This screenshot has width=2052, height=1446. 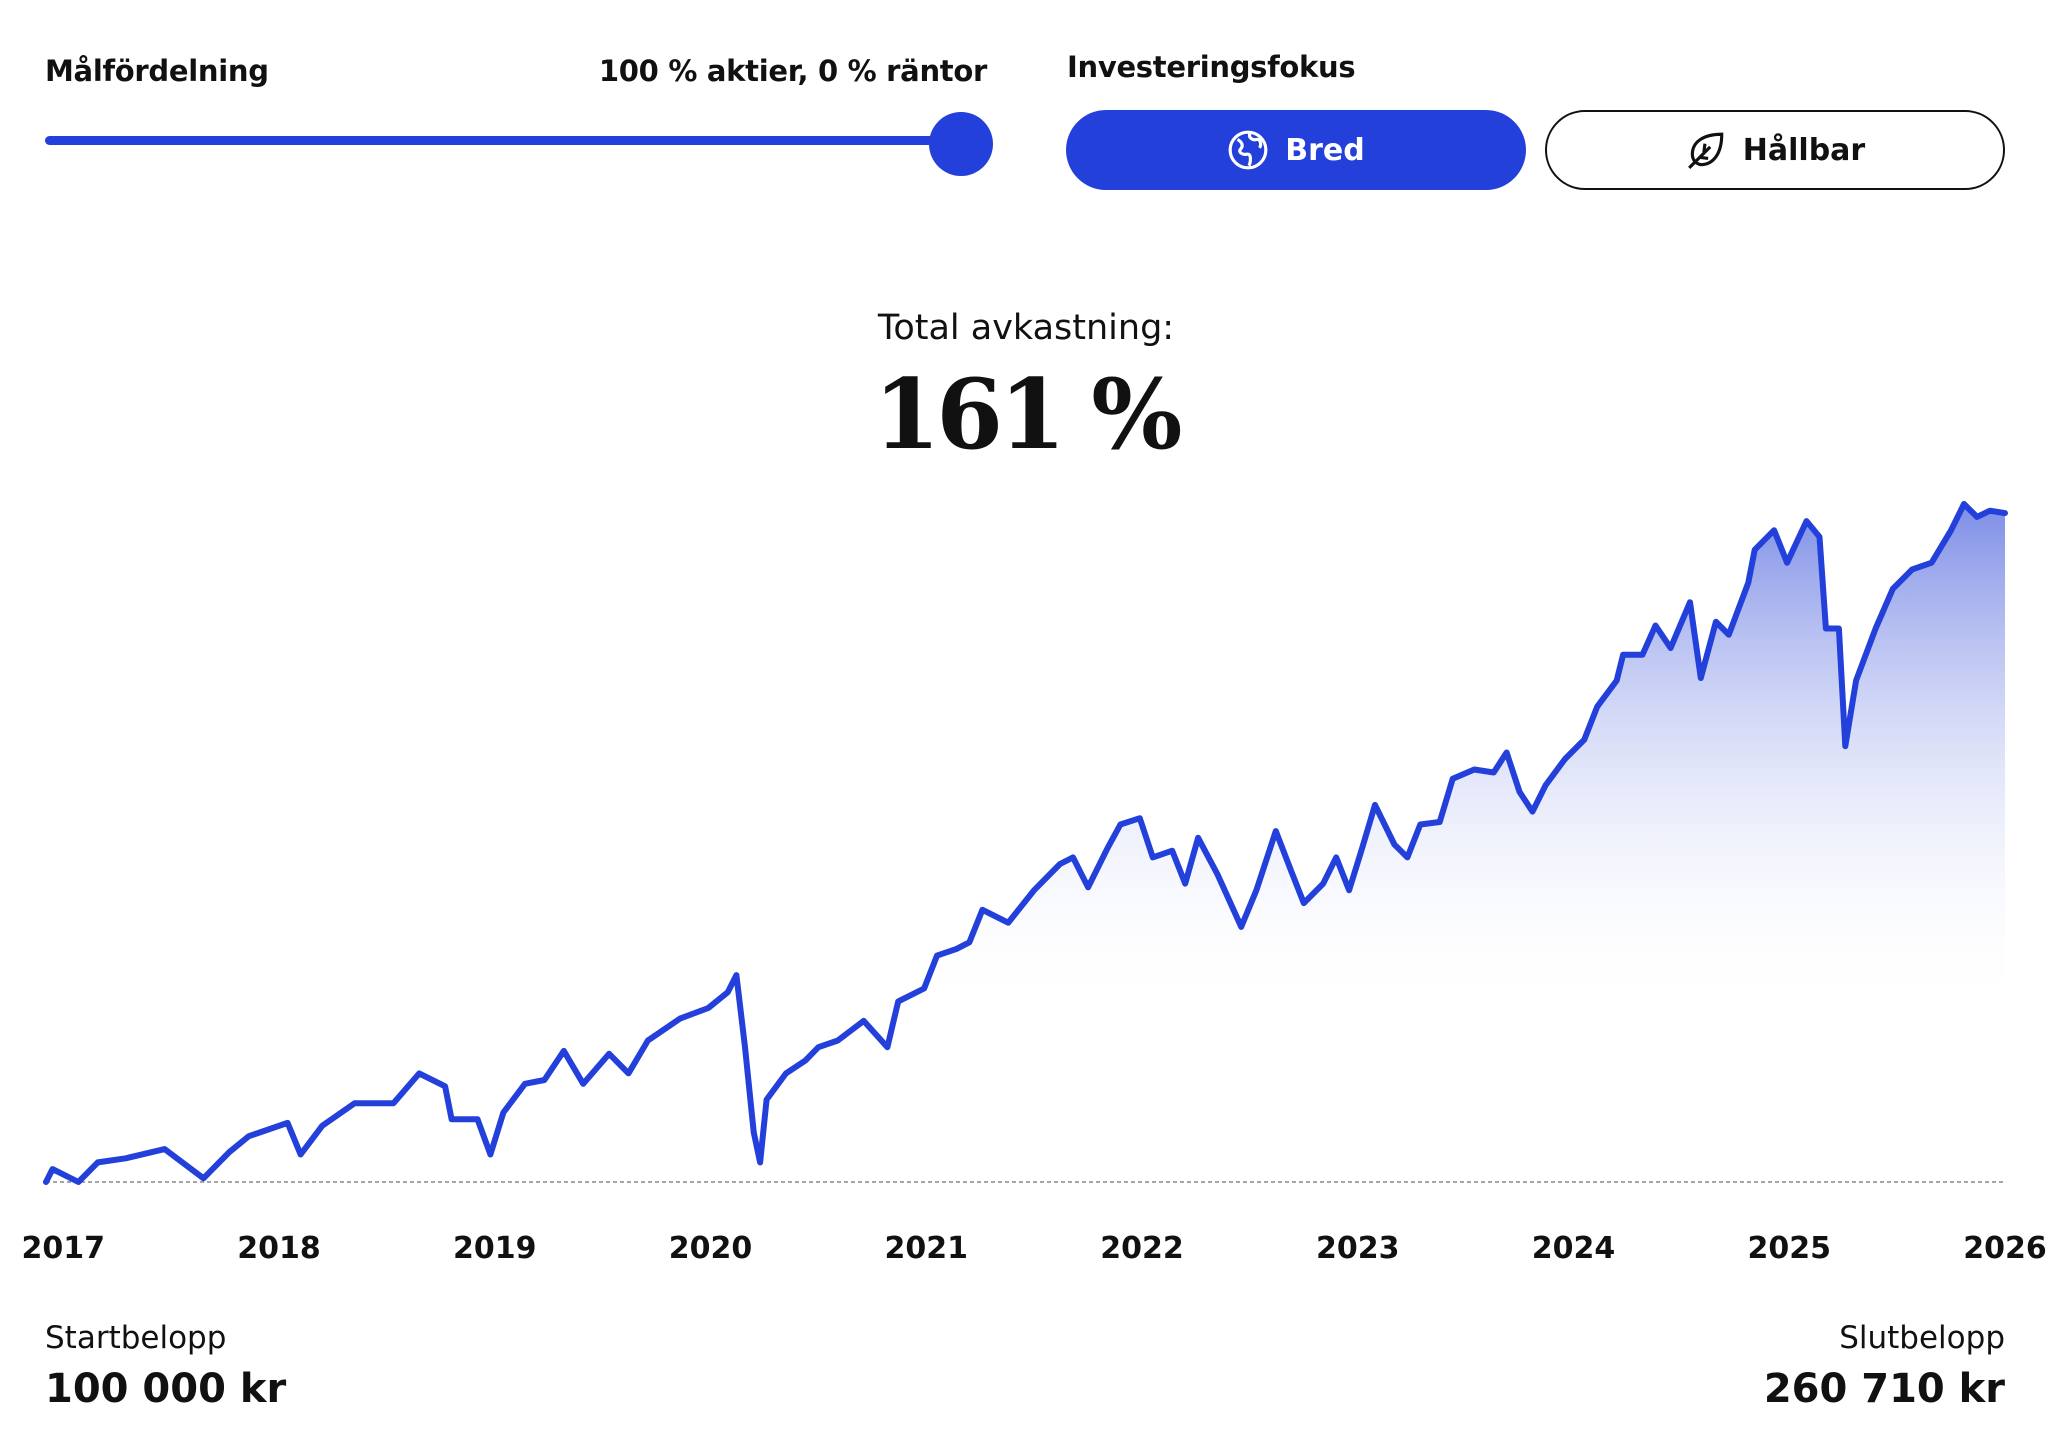 I want to click on focus-hallbar-button: Hållbar, so click(x=1775, y=150).